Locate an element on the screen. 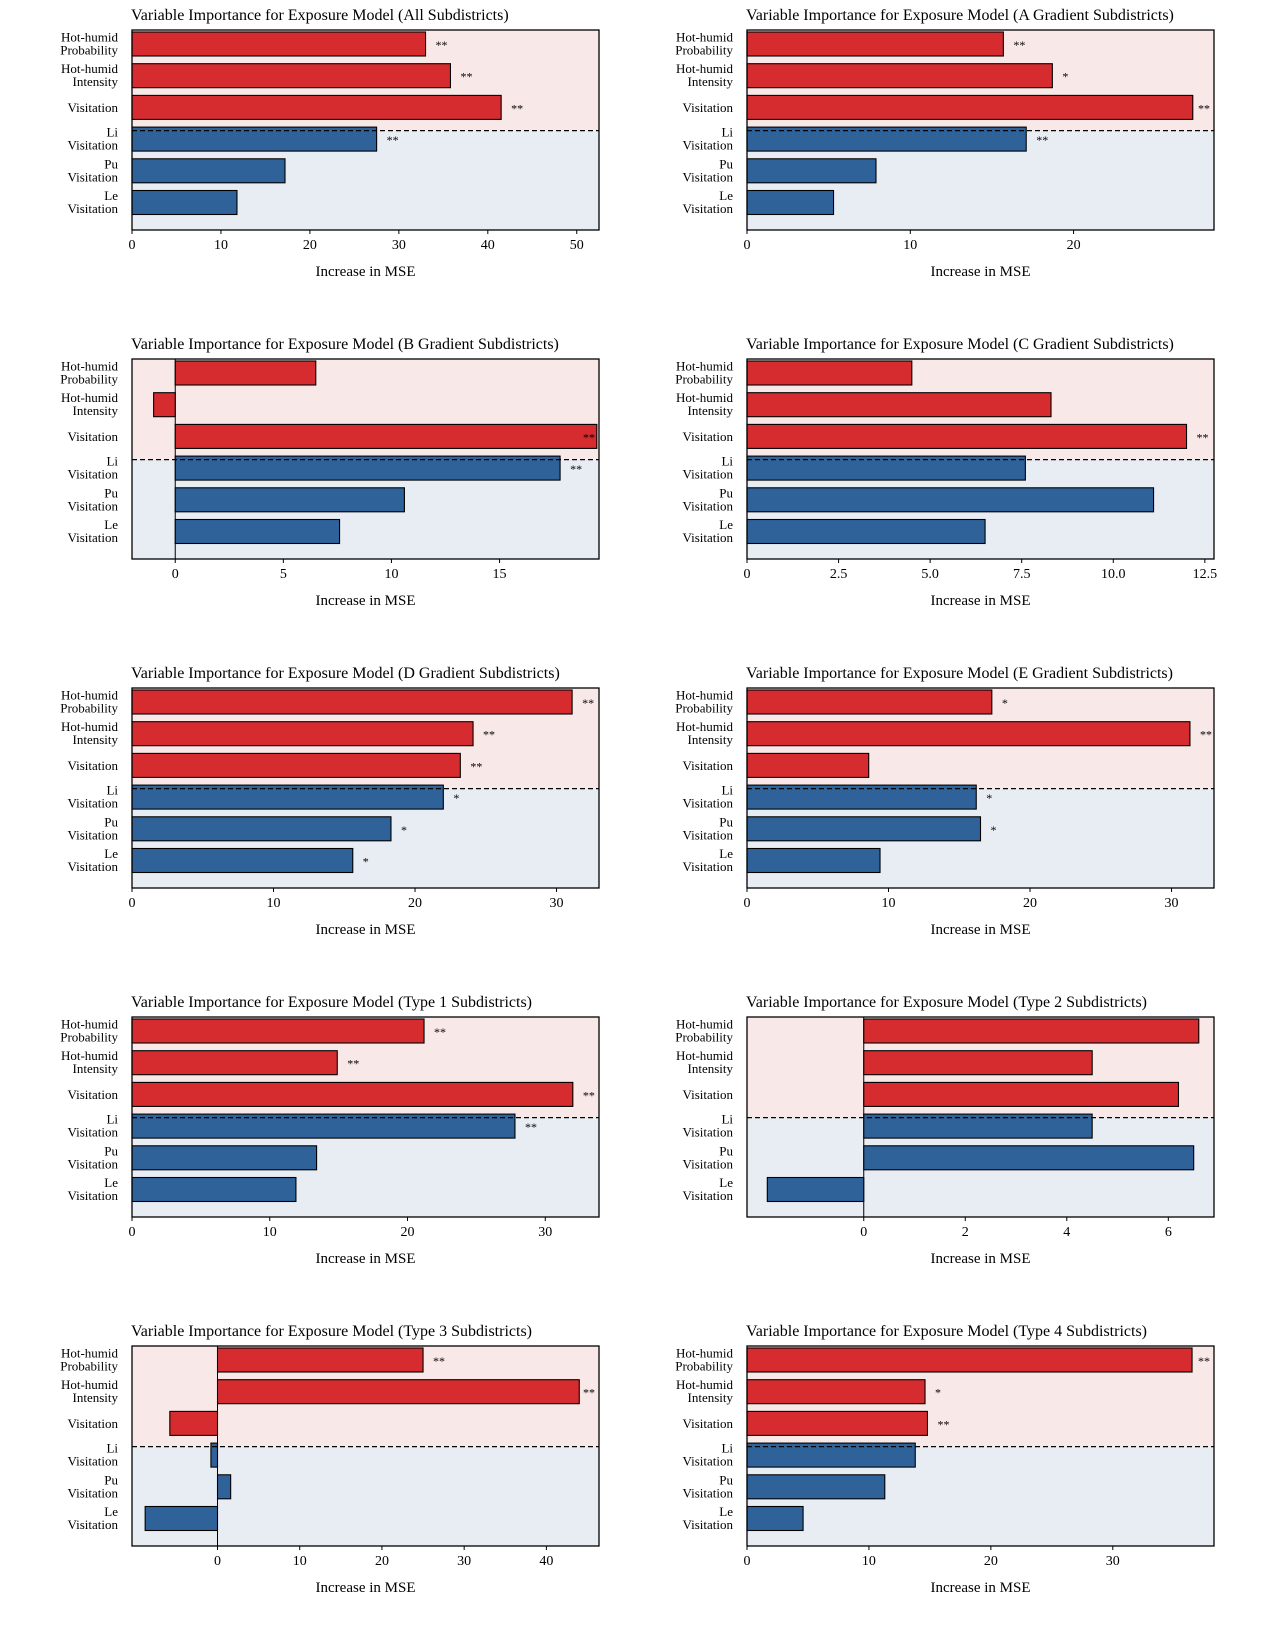  x-tick-label: 12.5 is located at coordinates (1205, 574).